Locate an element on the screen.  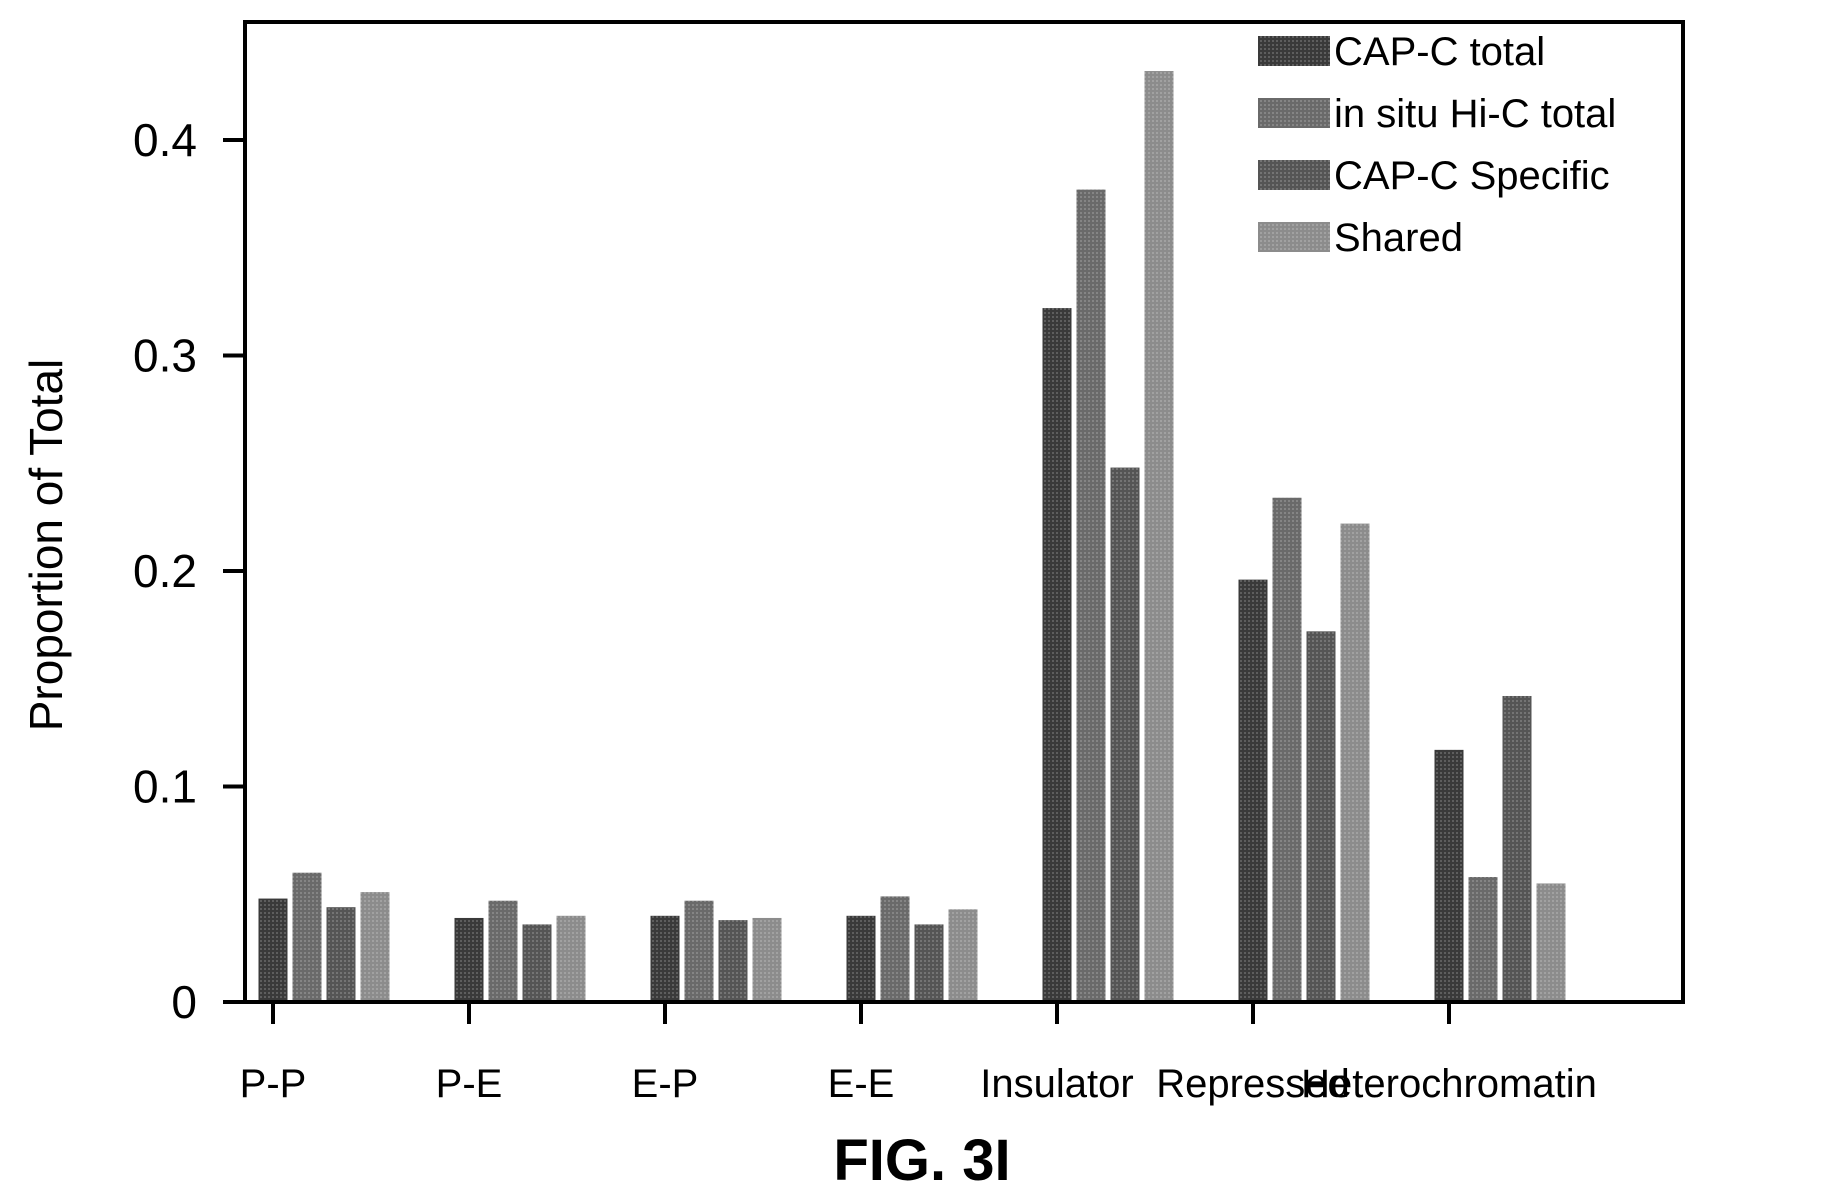
x-tick-label: P-E is located at coordinates (469, 1084).